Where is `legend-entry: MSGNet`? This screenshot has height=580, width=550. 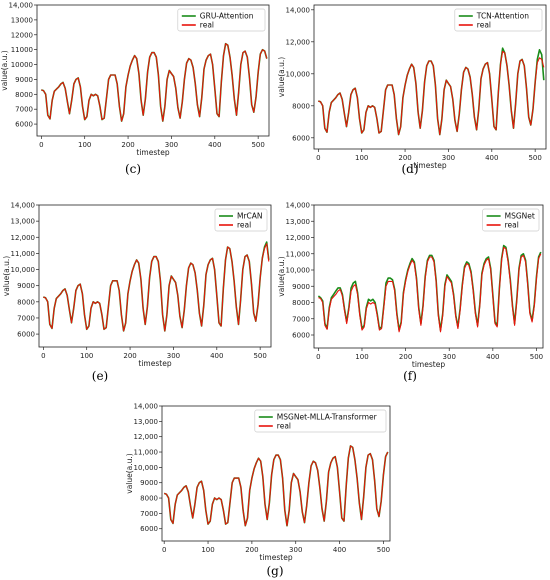
legend-entry: MSGNet is located at coordinates (520, 216).